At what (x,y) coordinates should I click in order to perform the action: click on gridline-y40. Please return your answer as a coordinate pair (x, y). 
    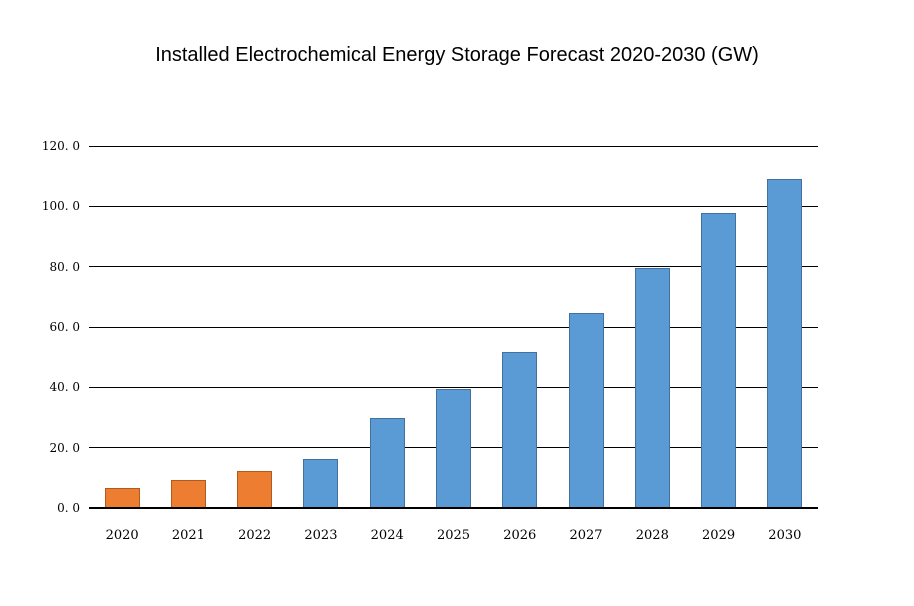
    Looking at the image, I should click on (453, 387).